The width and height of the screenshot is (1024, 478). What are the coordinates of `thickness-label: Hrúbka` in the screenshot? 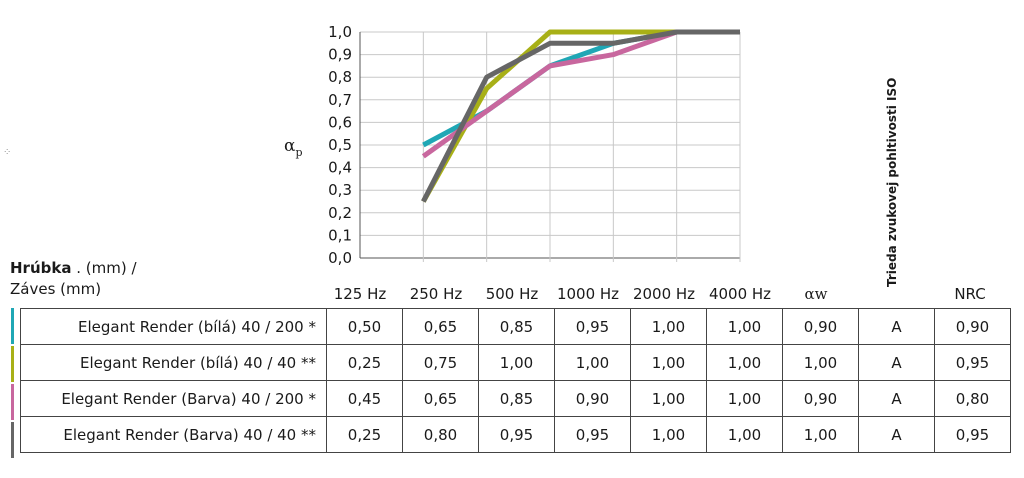 It's located at (41, 268).